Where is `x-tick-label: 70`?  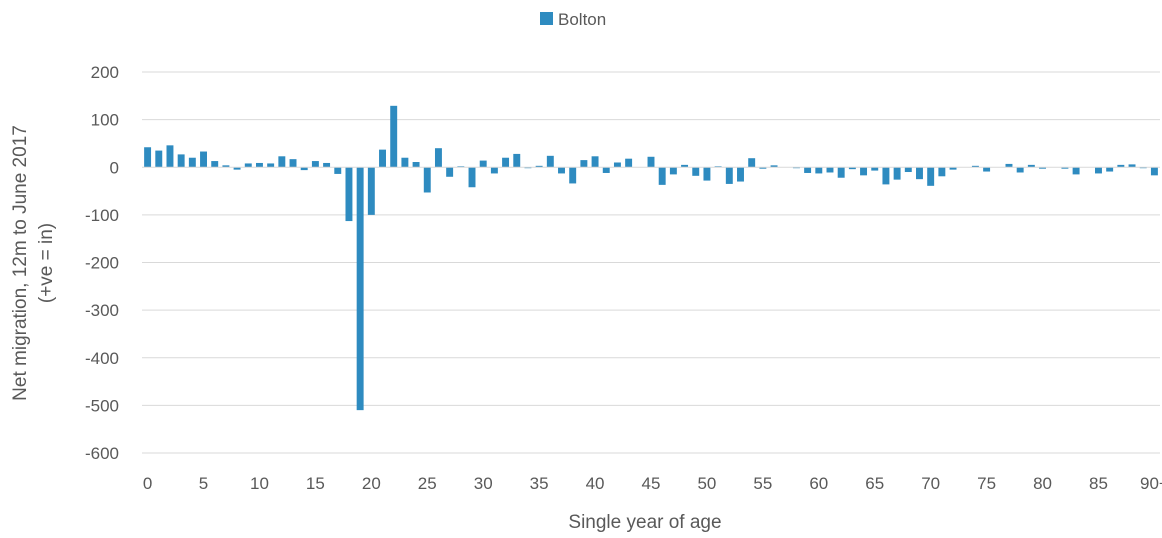 x-tick-label: 70 is located at coordinates (930, 483).